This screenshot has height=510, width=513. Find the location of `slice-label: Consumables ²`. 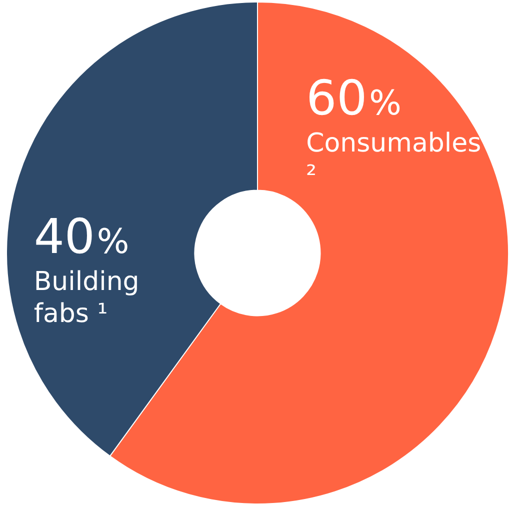

slice-label: Consumables ² is located at coordinates (394, 159).